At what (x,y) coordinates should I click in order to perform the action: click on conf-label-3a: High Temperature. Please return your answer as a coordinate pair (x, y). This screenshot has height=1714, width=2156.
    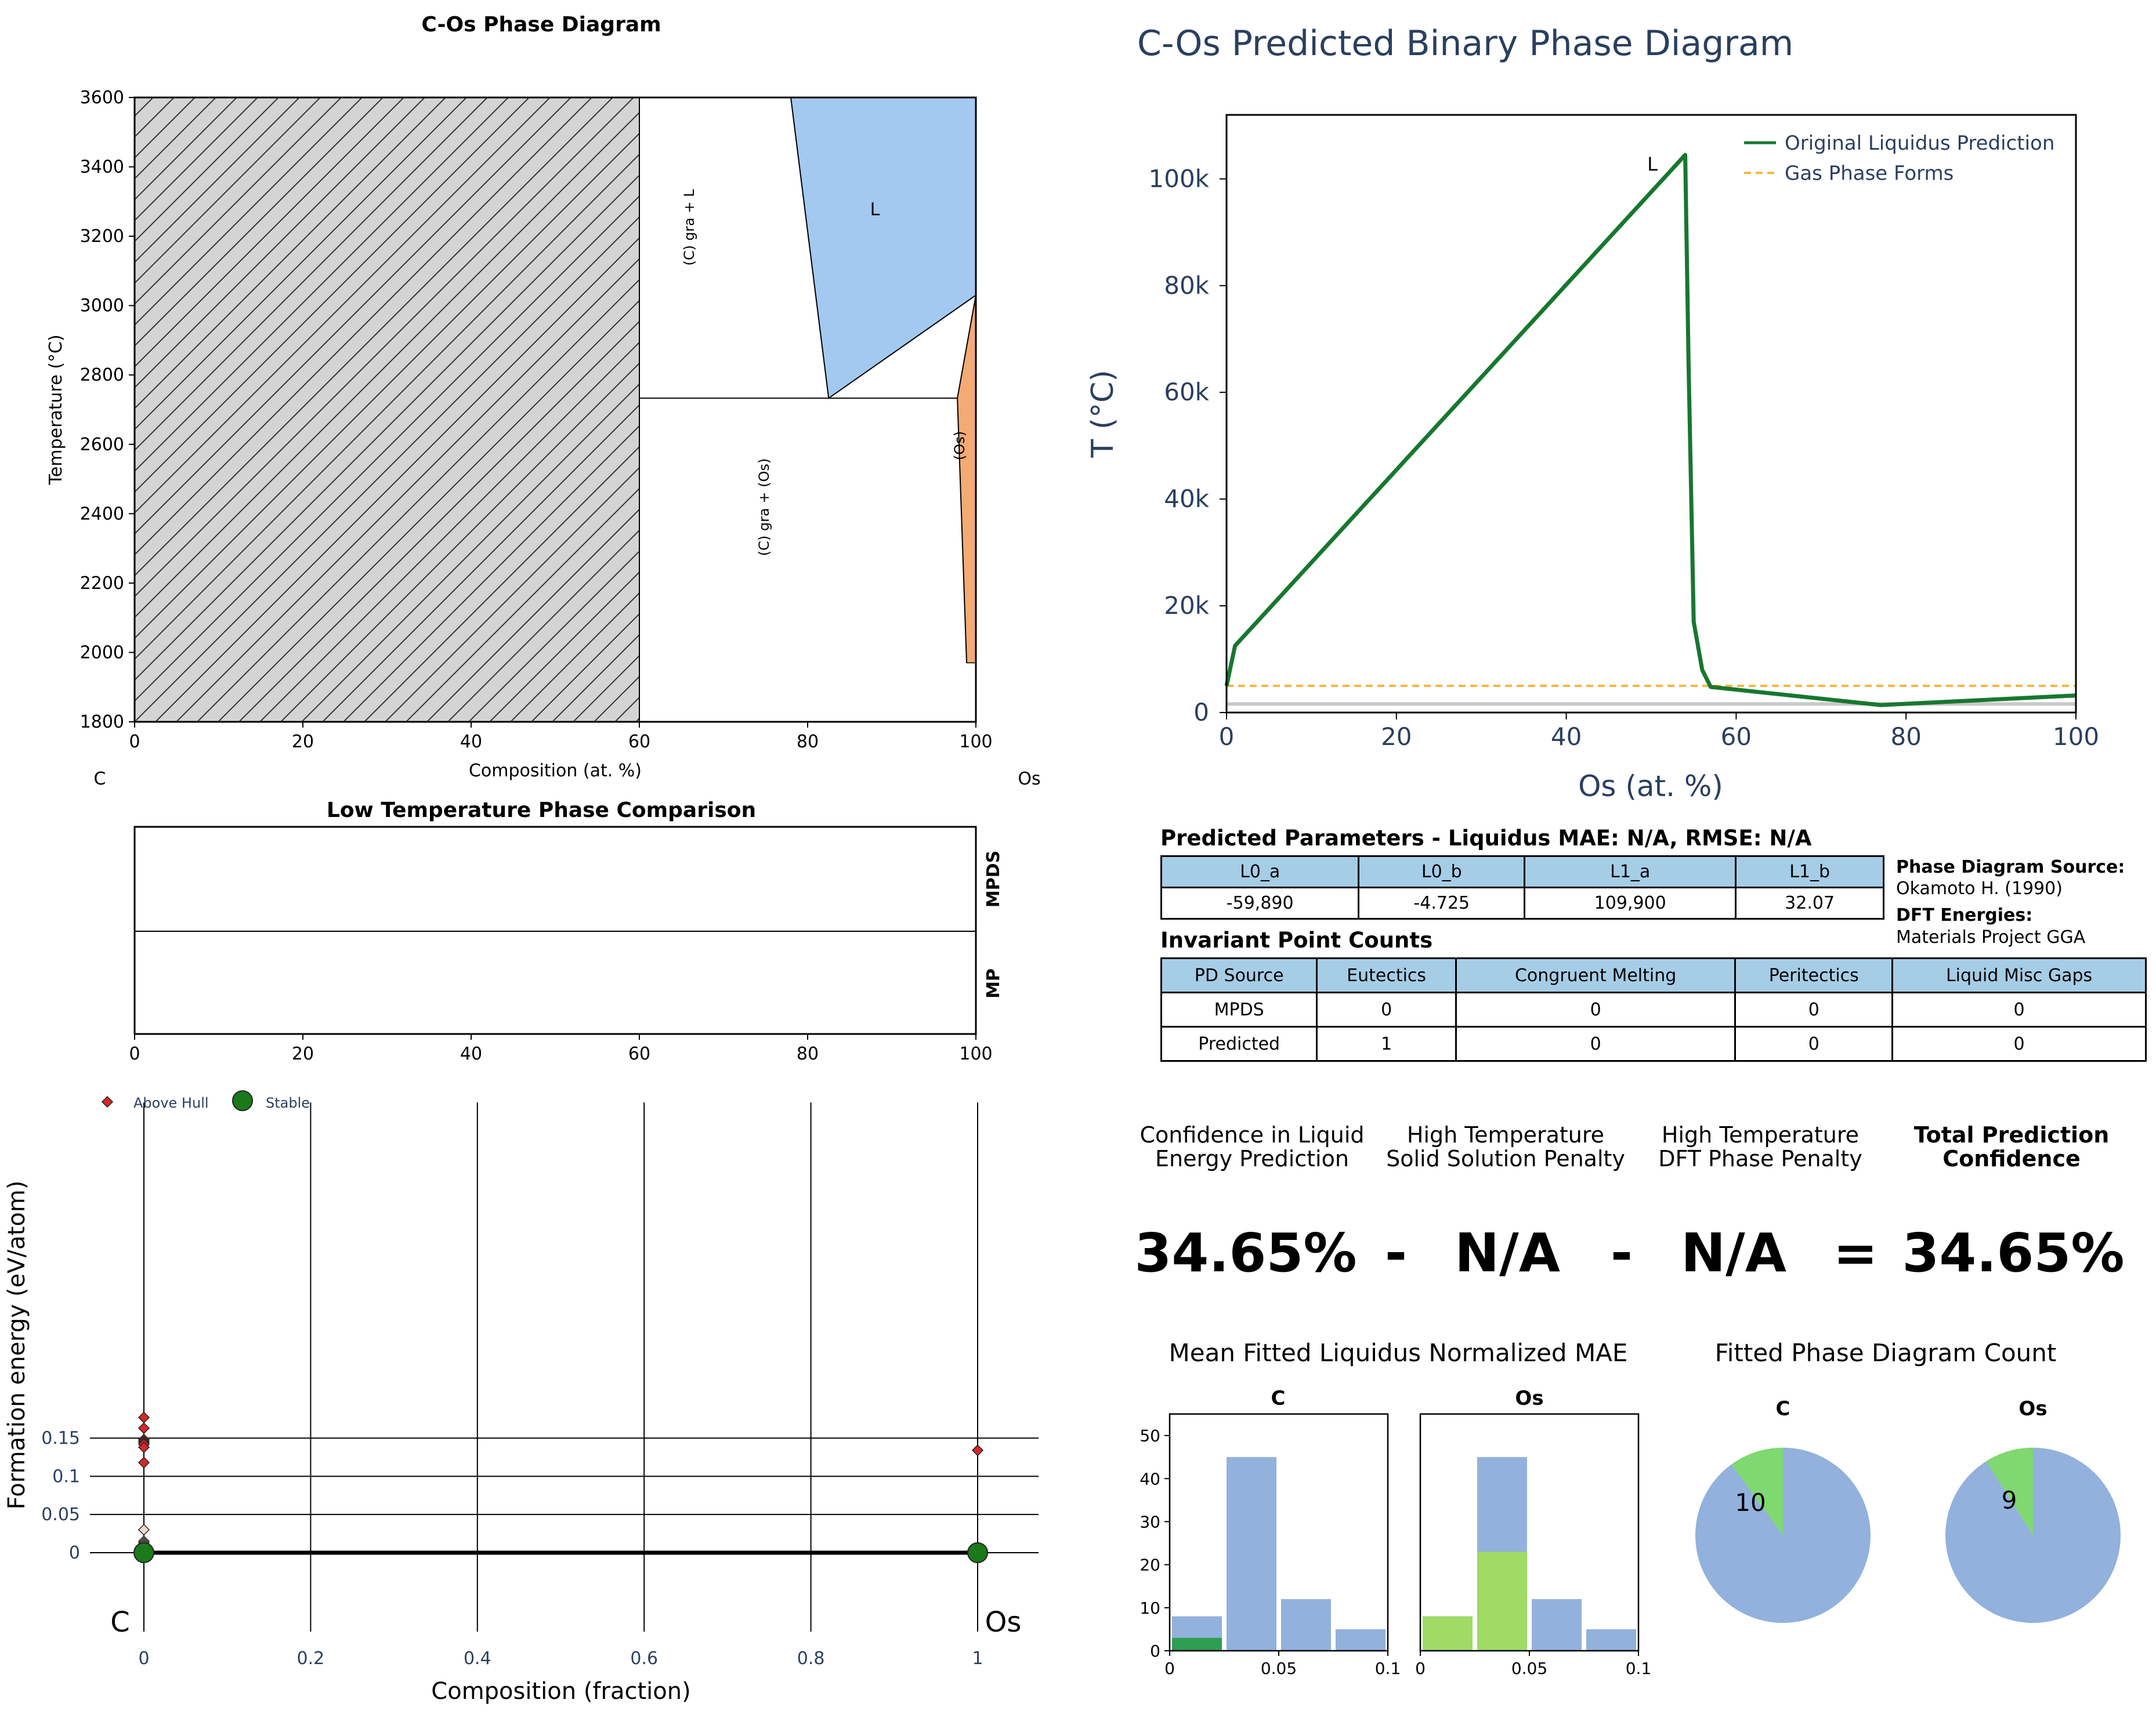
    Looking at the image, I should click on (1760, 1135).